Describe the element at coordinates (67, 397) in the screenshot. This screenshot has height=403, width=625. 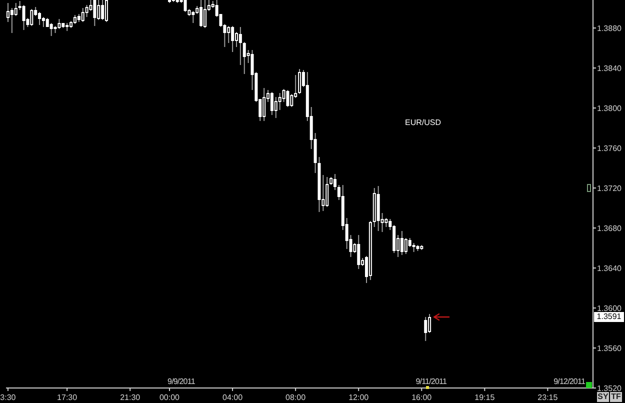
I see `x-tick-label: 17:30` at that location.